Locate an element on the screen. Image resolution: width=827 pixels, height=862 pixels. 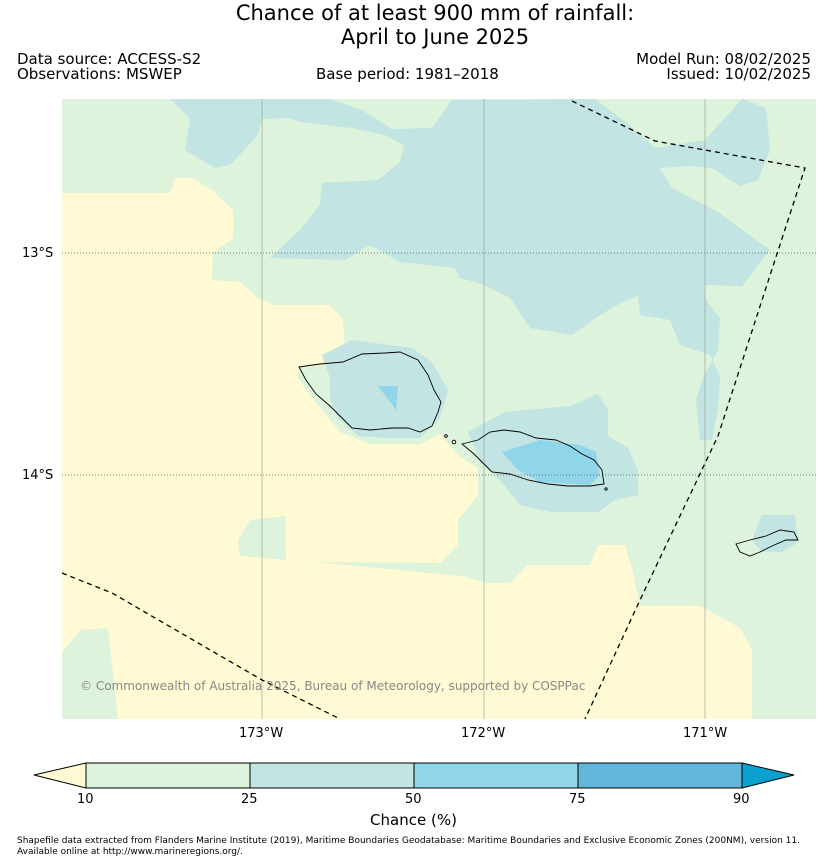
colorbar is located at coordinates (414, 775).